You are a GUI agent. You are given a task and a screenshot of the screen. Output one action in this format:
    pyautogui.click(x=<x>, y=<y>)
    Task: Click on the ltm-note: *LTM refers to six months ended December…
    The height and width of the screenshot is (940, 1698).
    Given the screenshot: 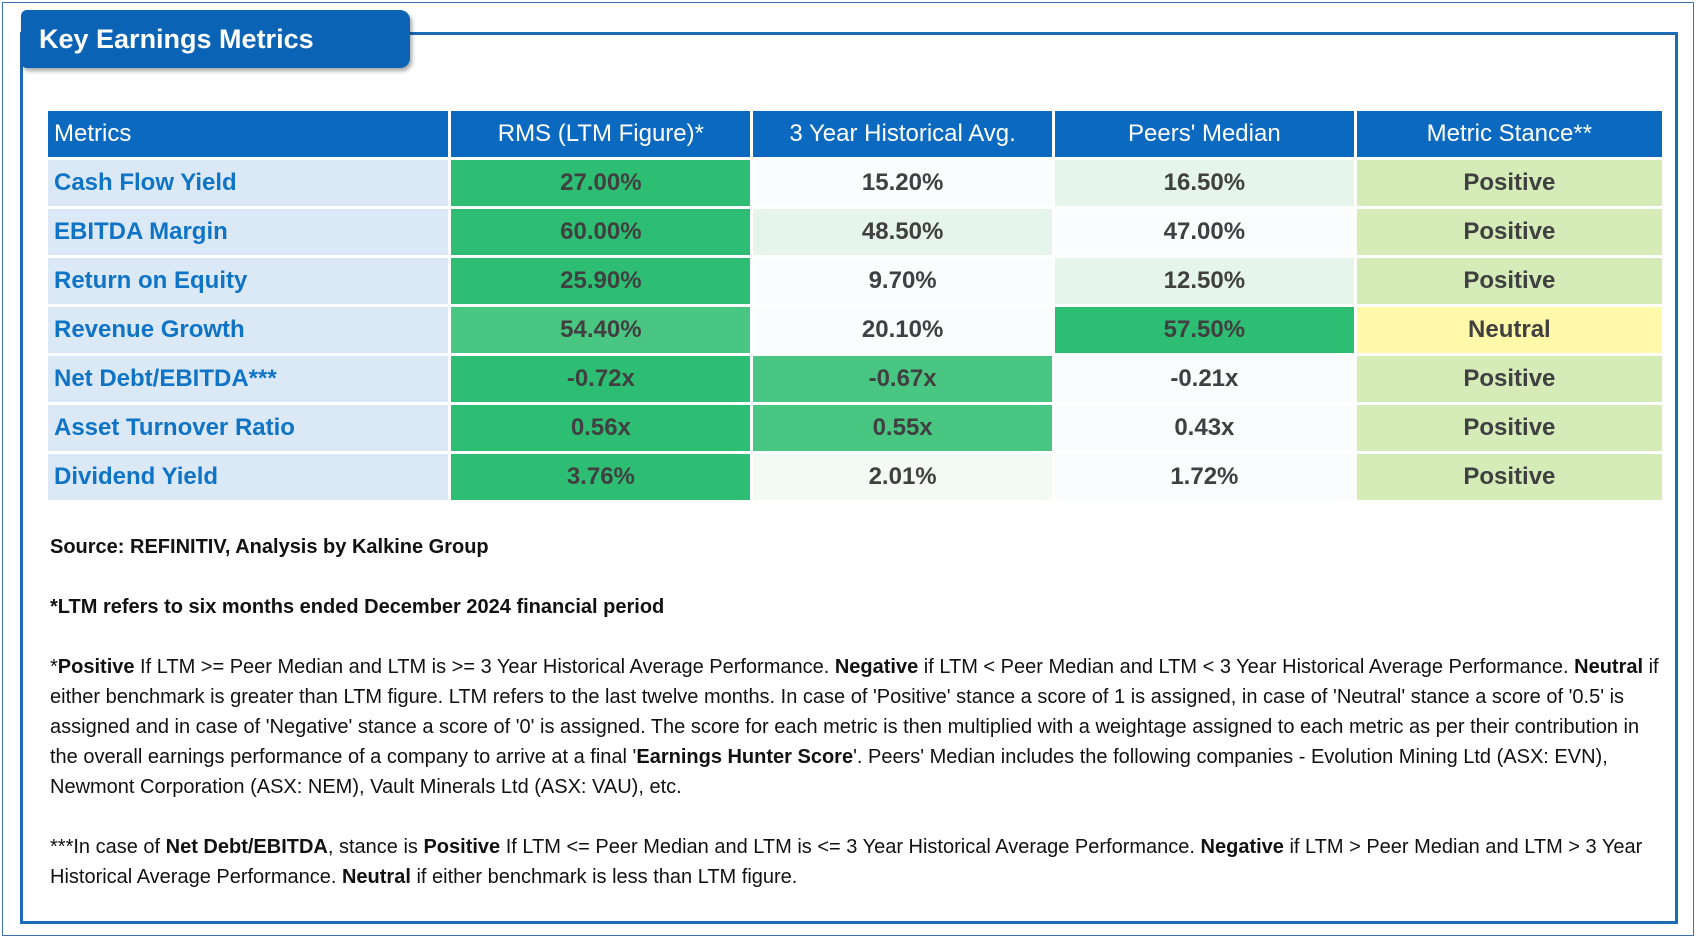 What is the action you would take?
    pyautogui.click(x=357, y=607)
    